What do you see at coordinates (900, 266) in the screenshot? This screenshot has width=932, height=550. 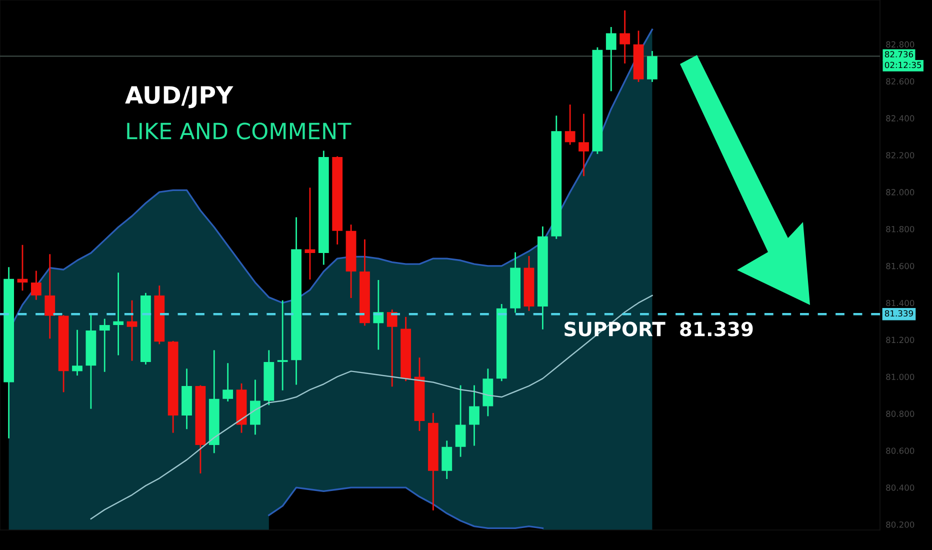 I see `y-tick-label: 81.600` at bounding box center [900, 266].